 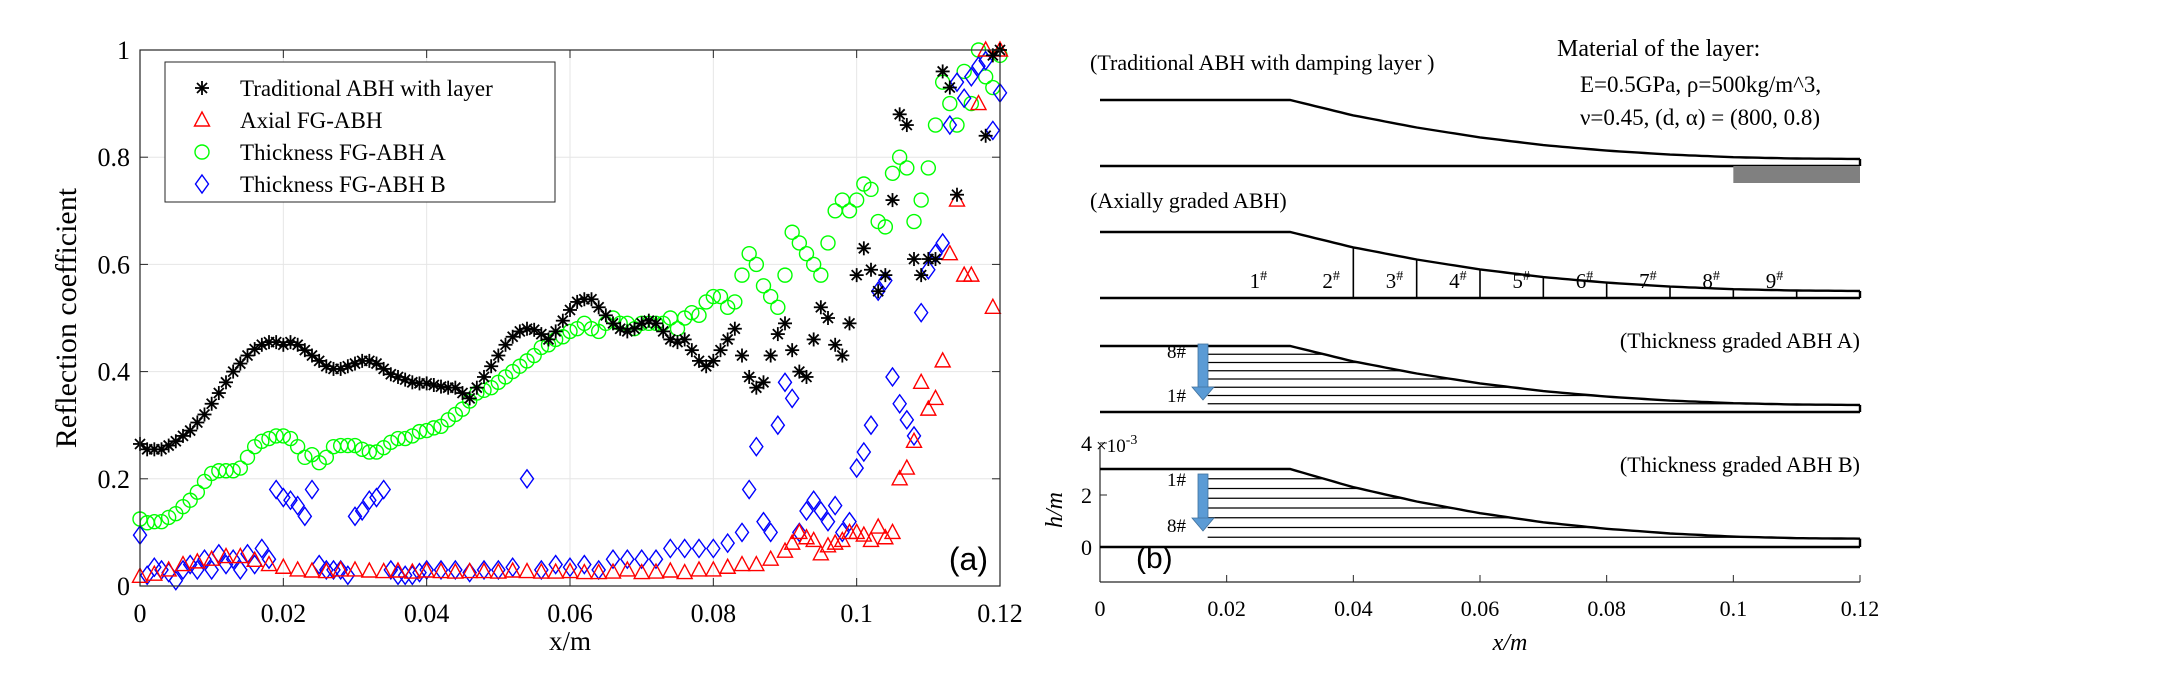 I want to click on panel-a-label: (a), so click(x=968, y=559).